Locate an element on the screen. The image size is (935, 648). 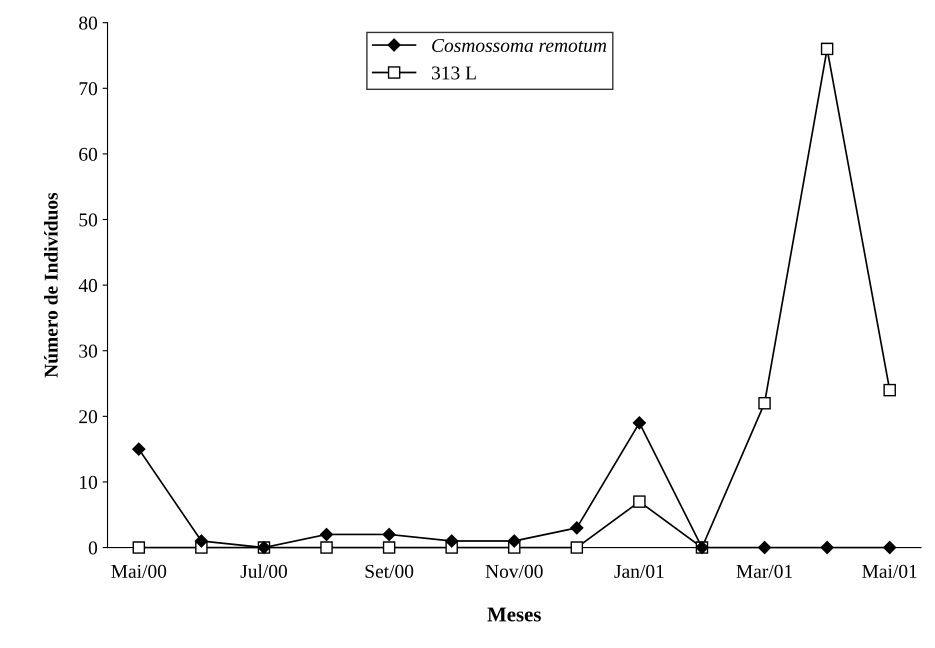
legend-label: Cosmossoma remotum is located at coordinates (519, 45).